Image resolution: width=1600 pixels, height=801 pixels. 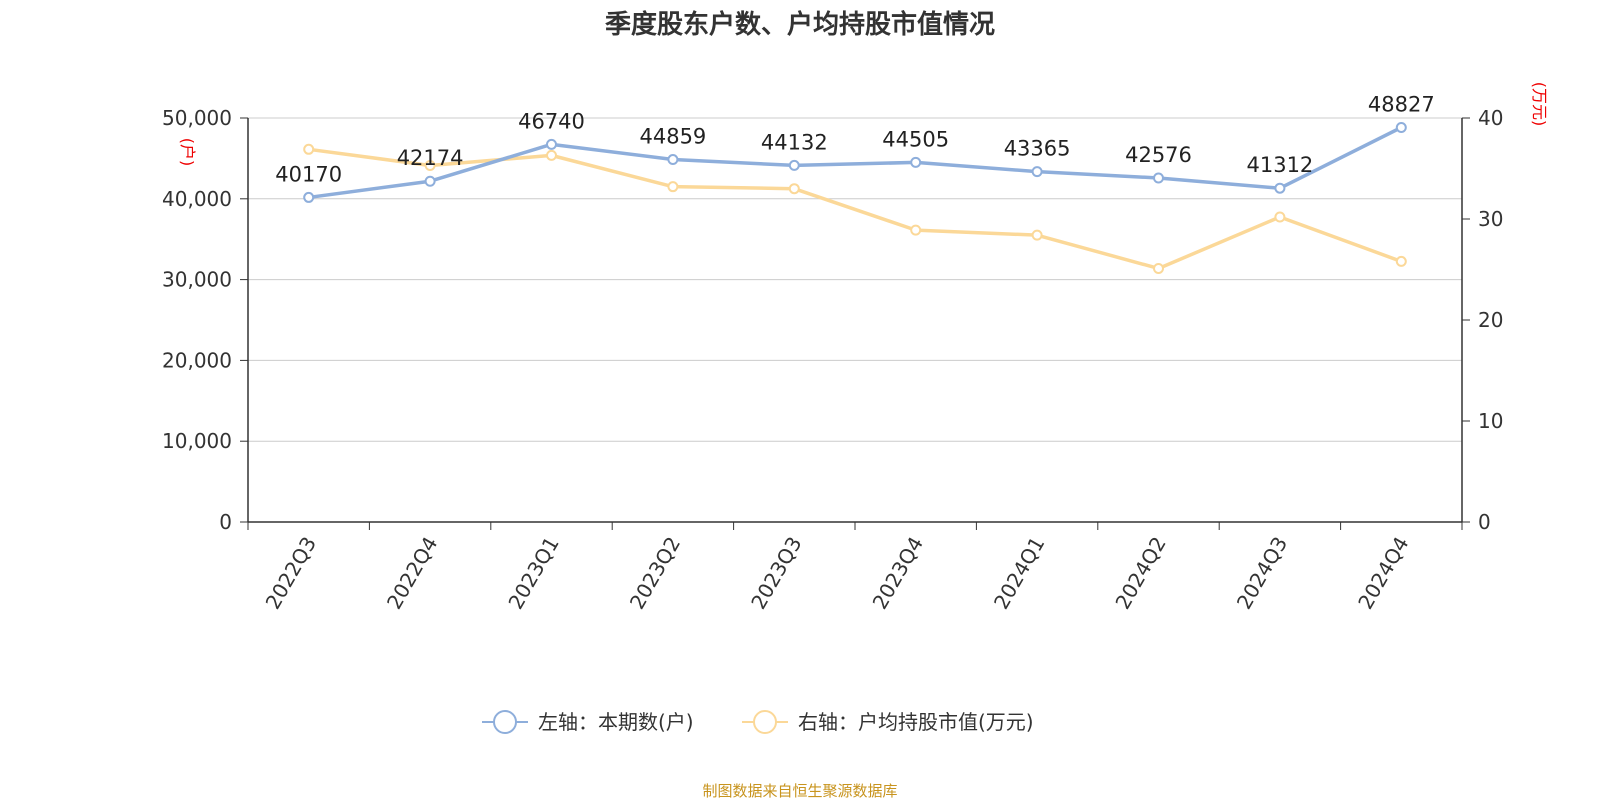 I want to click on data-label: 44505, so click(x=915, y=139).